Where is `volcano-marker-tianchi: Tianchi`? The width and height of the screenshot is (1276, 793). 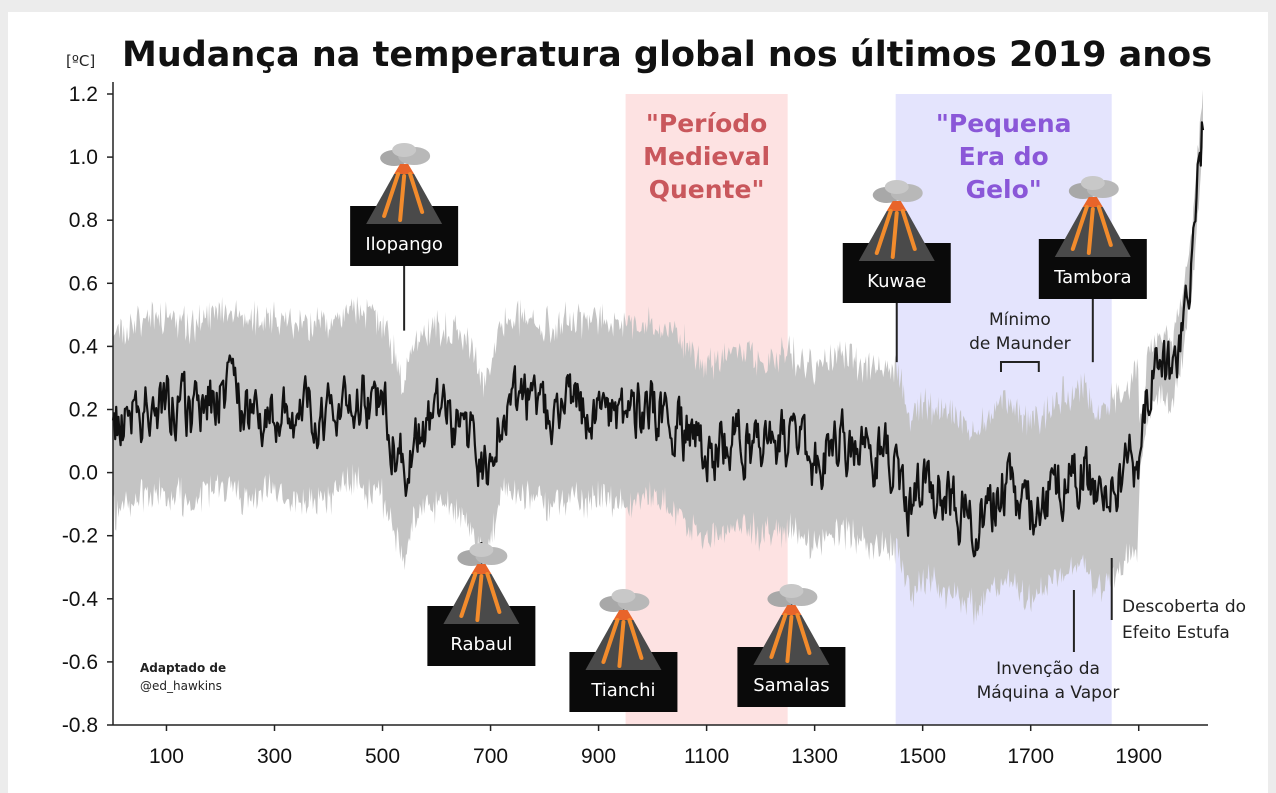
volcano-marker-tianchi: Tianchi is located at coordinates (623, 650).